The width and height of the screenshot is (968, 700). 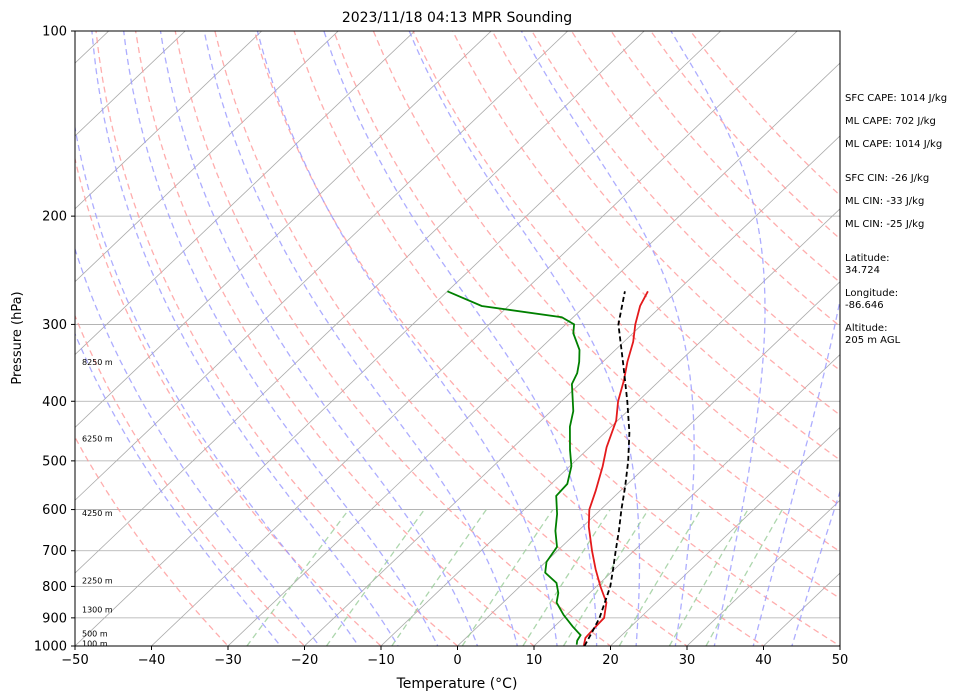 I want to click on altitude-label: Altitude:, so click(x=866, y=328).